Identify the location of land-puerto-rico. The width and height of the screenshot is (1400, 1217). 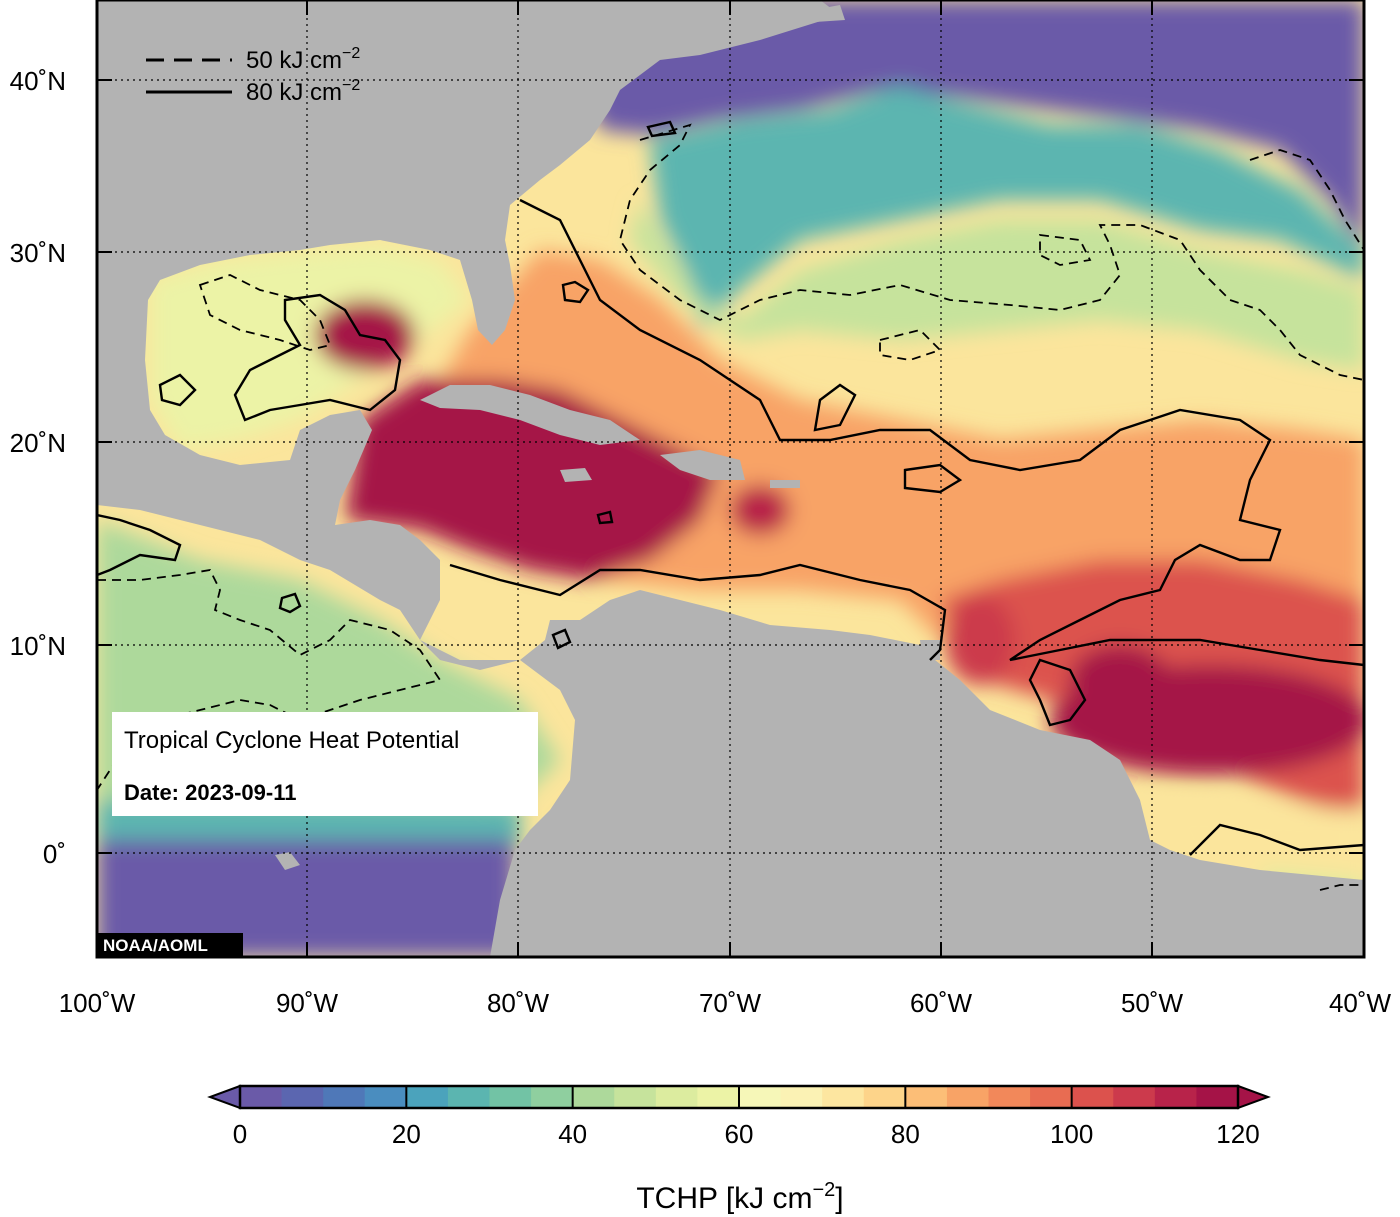
(785, 484).